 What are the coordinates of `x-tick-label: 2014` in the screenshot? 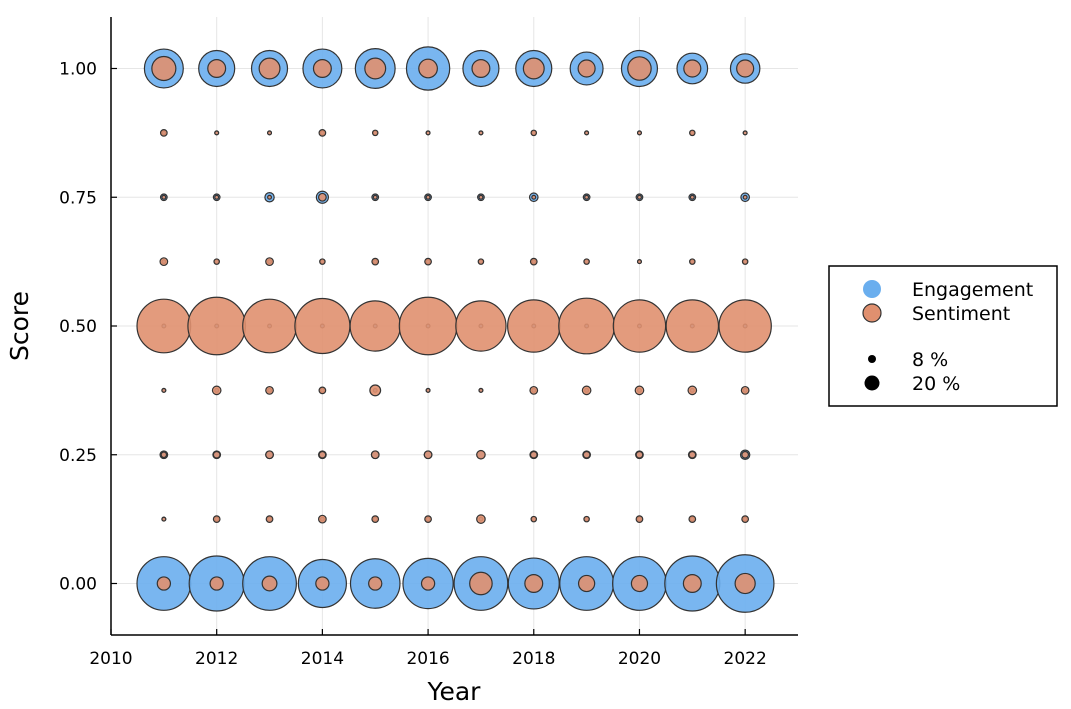 It's located at (322, 659).